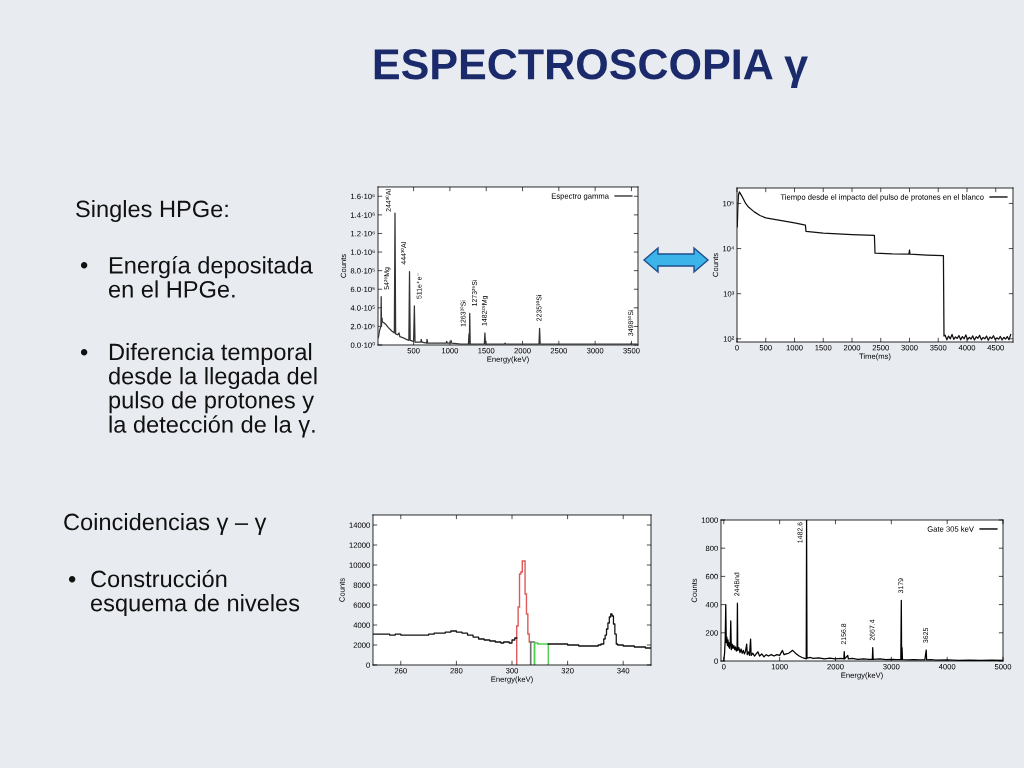 The height and width of the screenshot is (768, 1024). What do you see at coordinates (184, 593) in the screenshot?
I see `text: • Construcción esquema de niveles` at bounding box center [184, 593].